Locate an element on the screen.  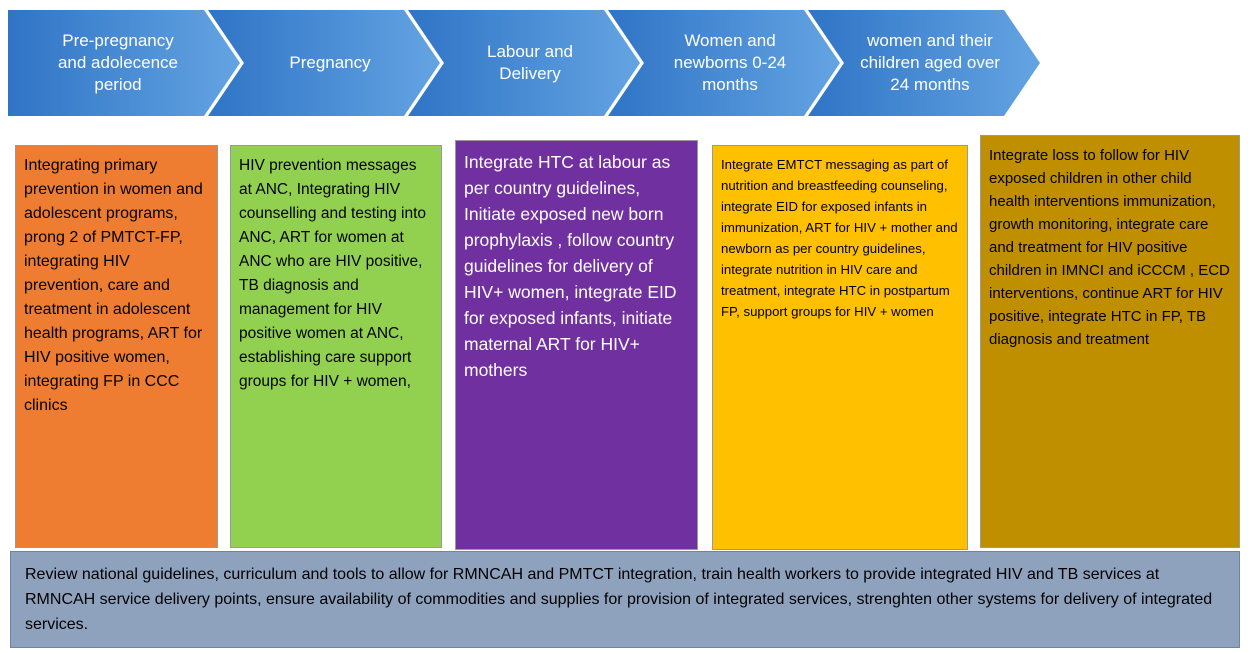
stage-label: Pregnancy is located at coordinates (330, 62).